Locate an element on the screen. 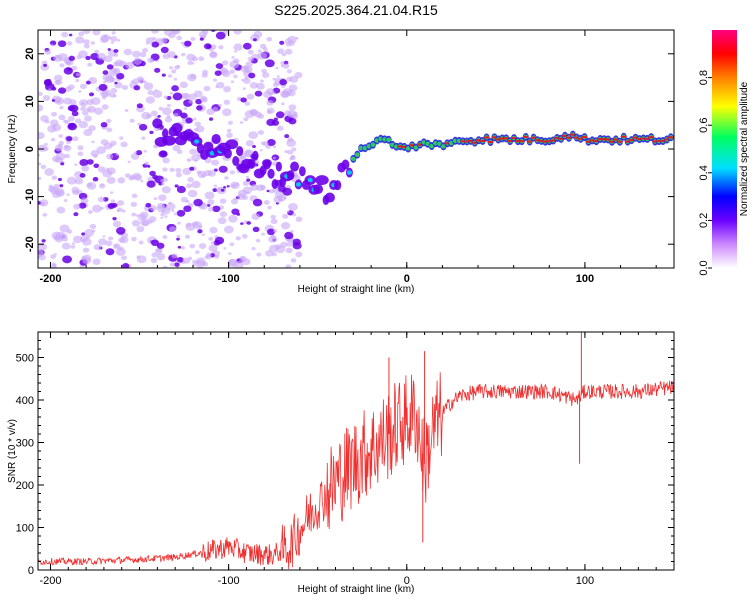  spectrogram-ridge-core is located at coordinates (510, 141).